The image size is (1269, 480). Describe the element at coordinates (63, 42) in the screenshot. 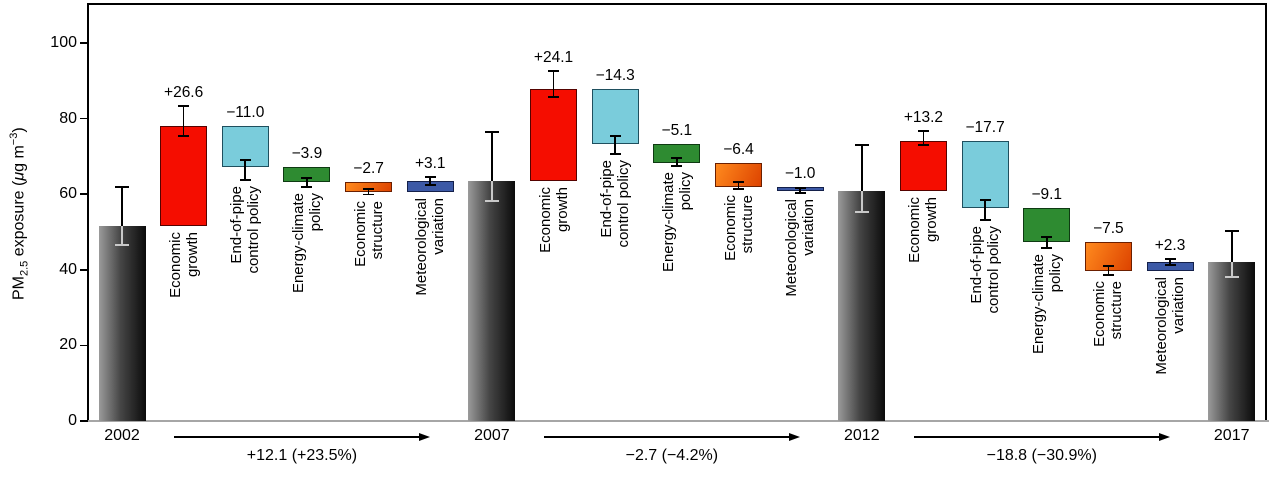

I see `y-tick-label-100: 100` at that location.